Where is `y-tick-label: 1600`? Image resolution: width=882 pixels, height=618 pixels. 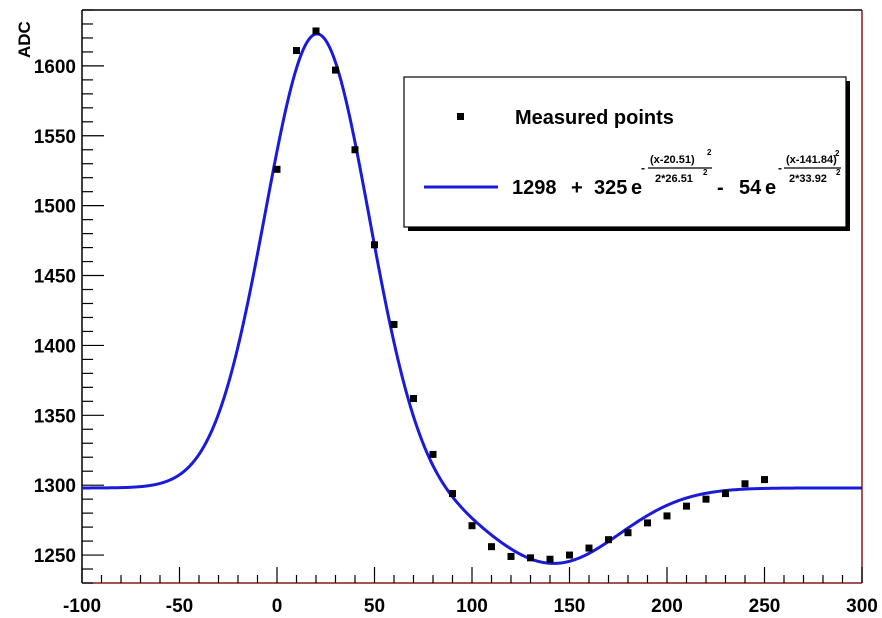
y-tick-label: 1600 is located at coordinates (55, 67).